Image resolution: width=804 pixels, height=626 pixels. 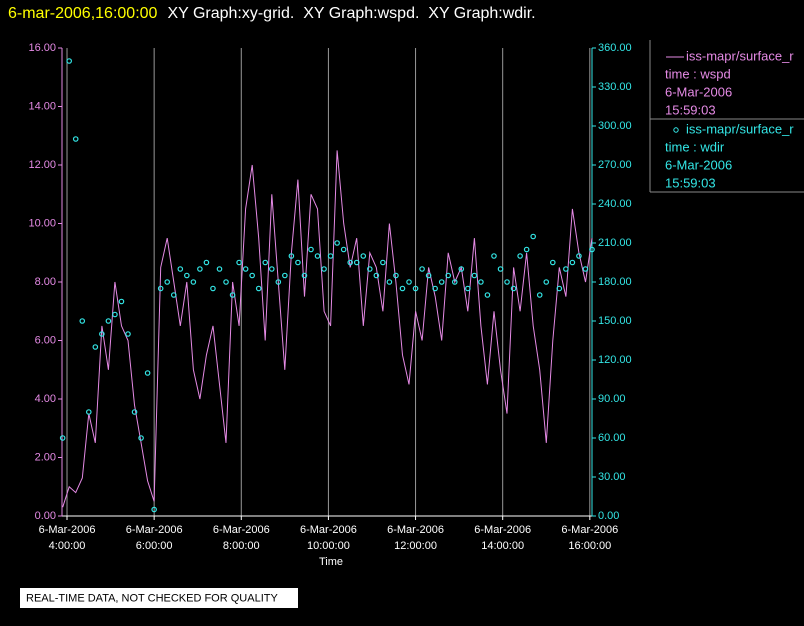 What do you see at coordinates (45, 516) in the screenshot?
I see `y-tick-label: 0.00` at bounding box center [45, 516].